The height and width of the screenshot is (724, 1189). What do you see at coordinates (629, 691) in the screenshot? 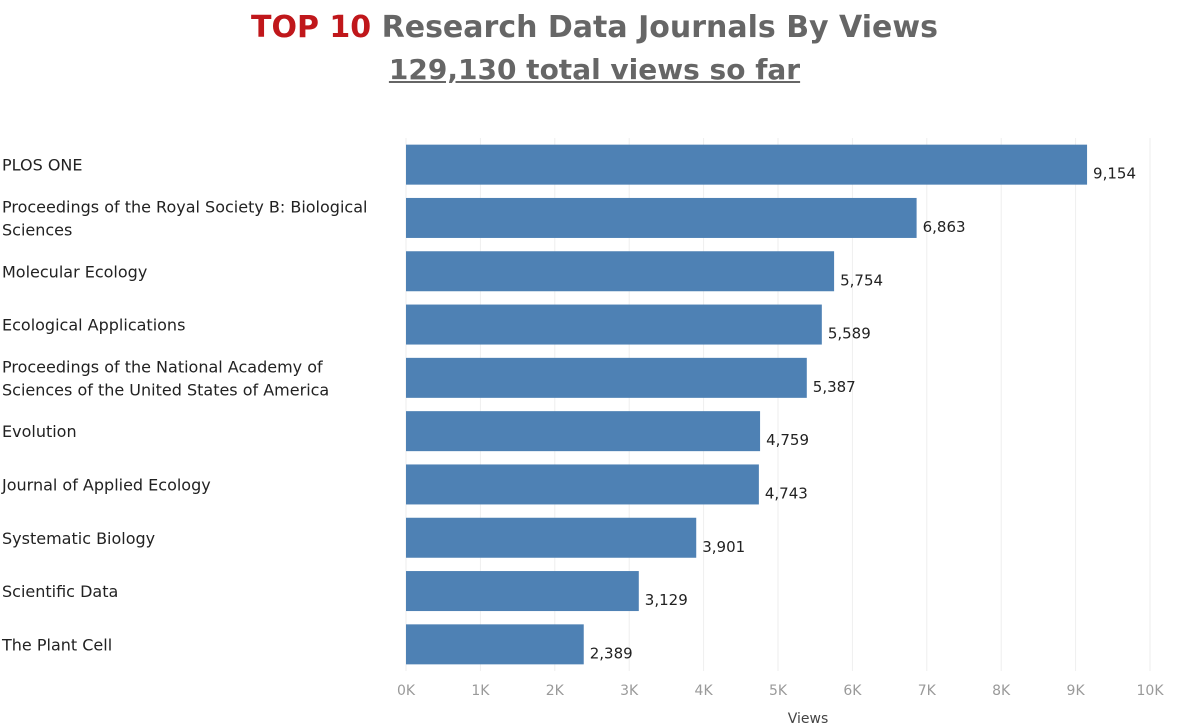
I see `x-tick-label: 3K` at bounding box center [629, 691].